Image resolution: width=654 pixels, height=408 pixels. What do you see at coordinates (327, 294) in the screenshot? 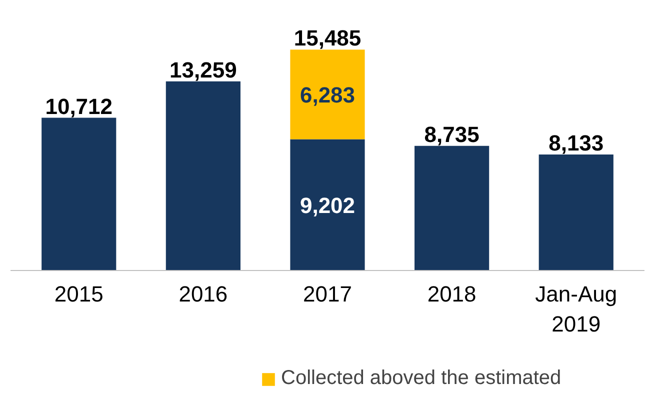
I see `x-tick-label: 2017` at bounding box center [327, 294].